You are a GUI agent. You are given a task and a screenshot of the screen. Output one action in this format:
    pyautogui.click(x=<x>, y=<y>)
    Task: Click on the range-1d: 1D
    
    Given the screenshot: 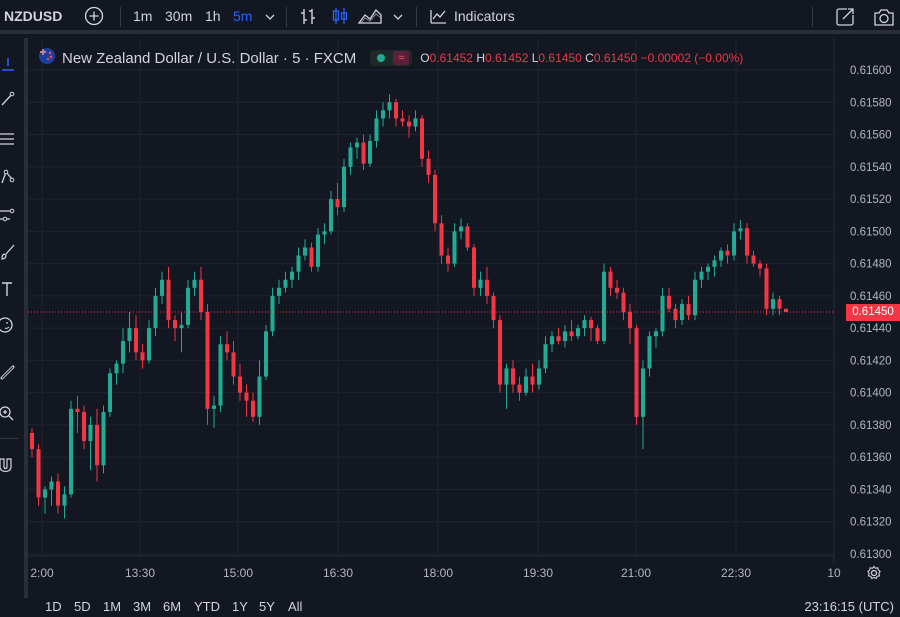 What is the action you would take?
    pyautogui.click(x=53, y=606)
    